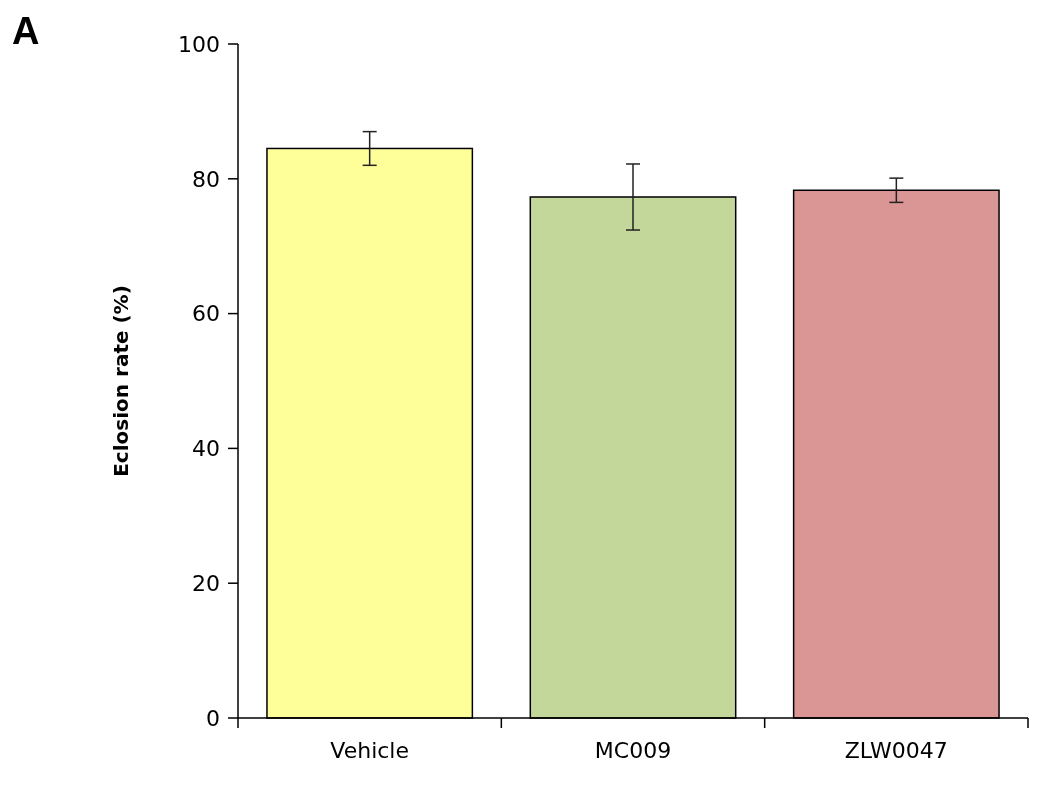 The height and width of the screenshot is (797, 1055). Describe the element at coordinates (213, 718) in the screenshot. I see `y-tick-label: 0` at that location.